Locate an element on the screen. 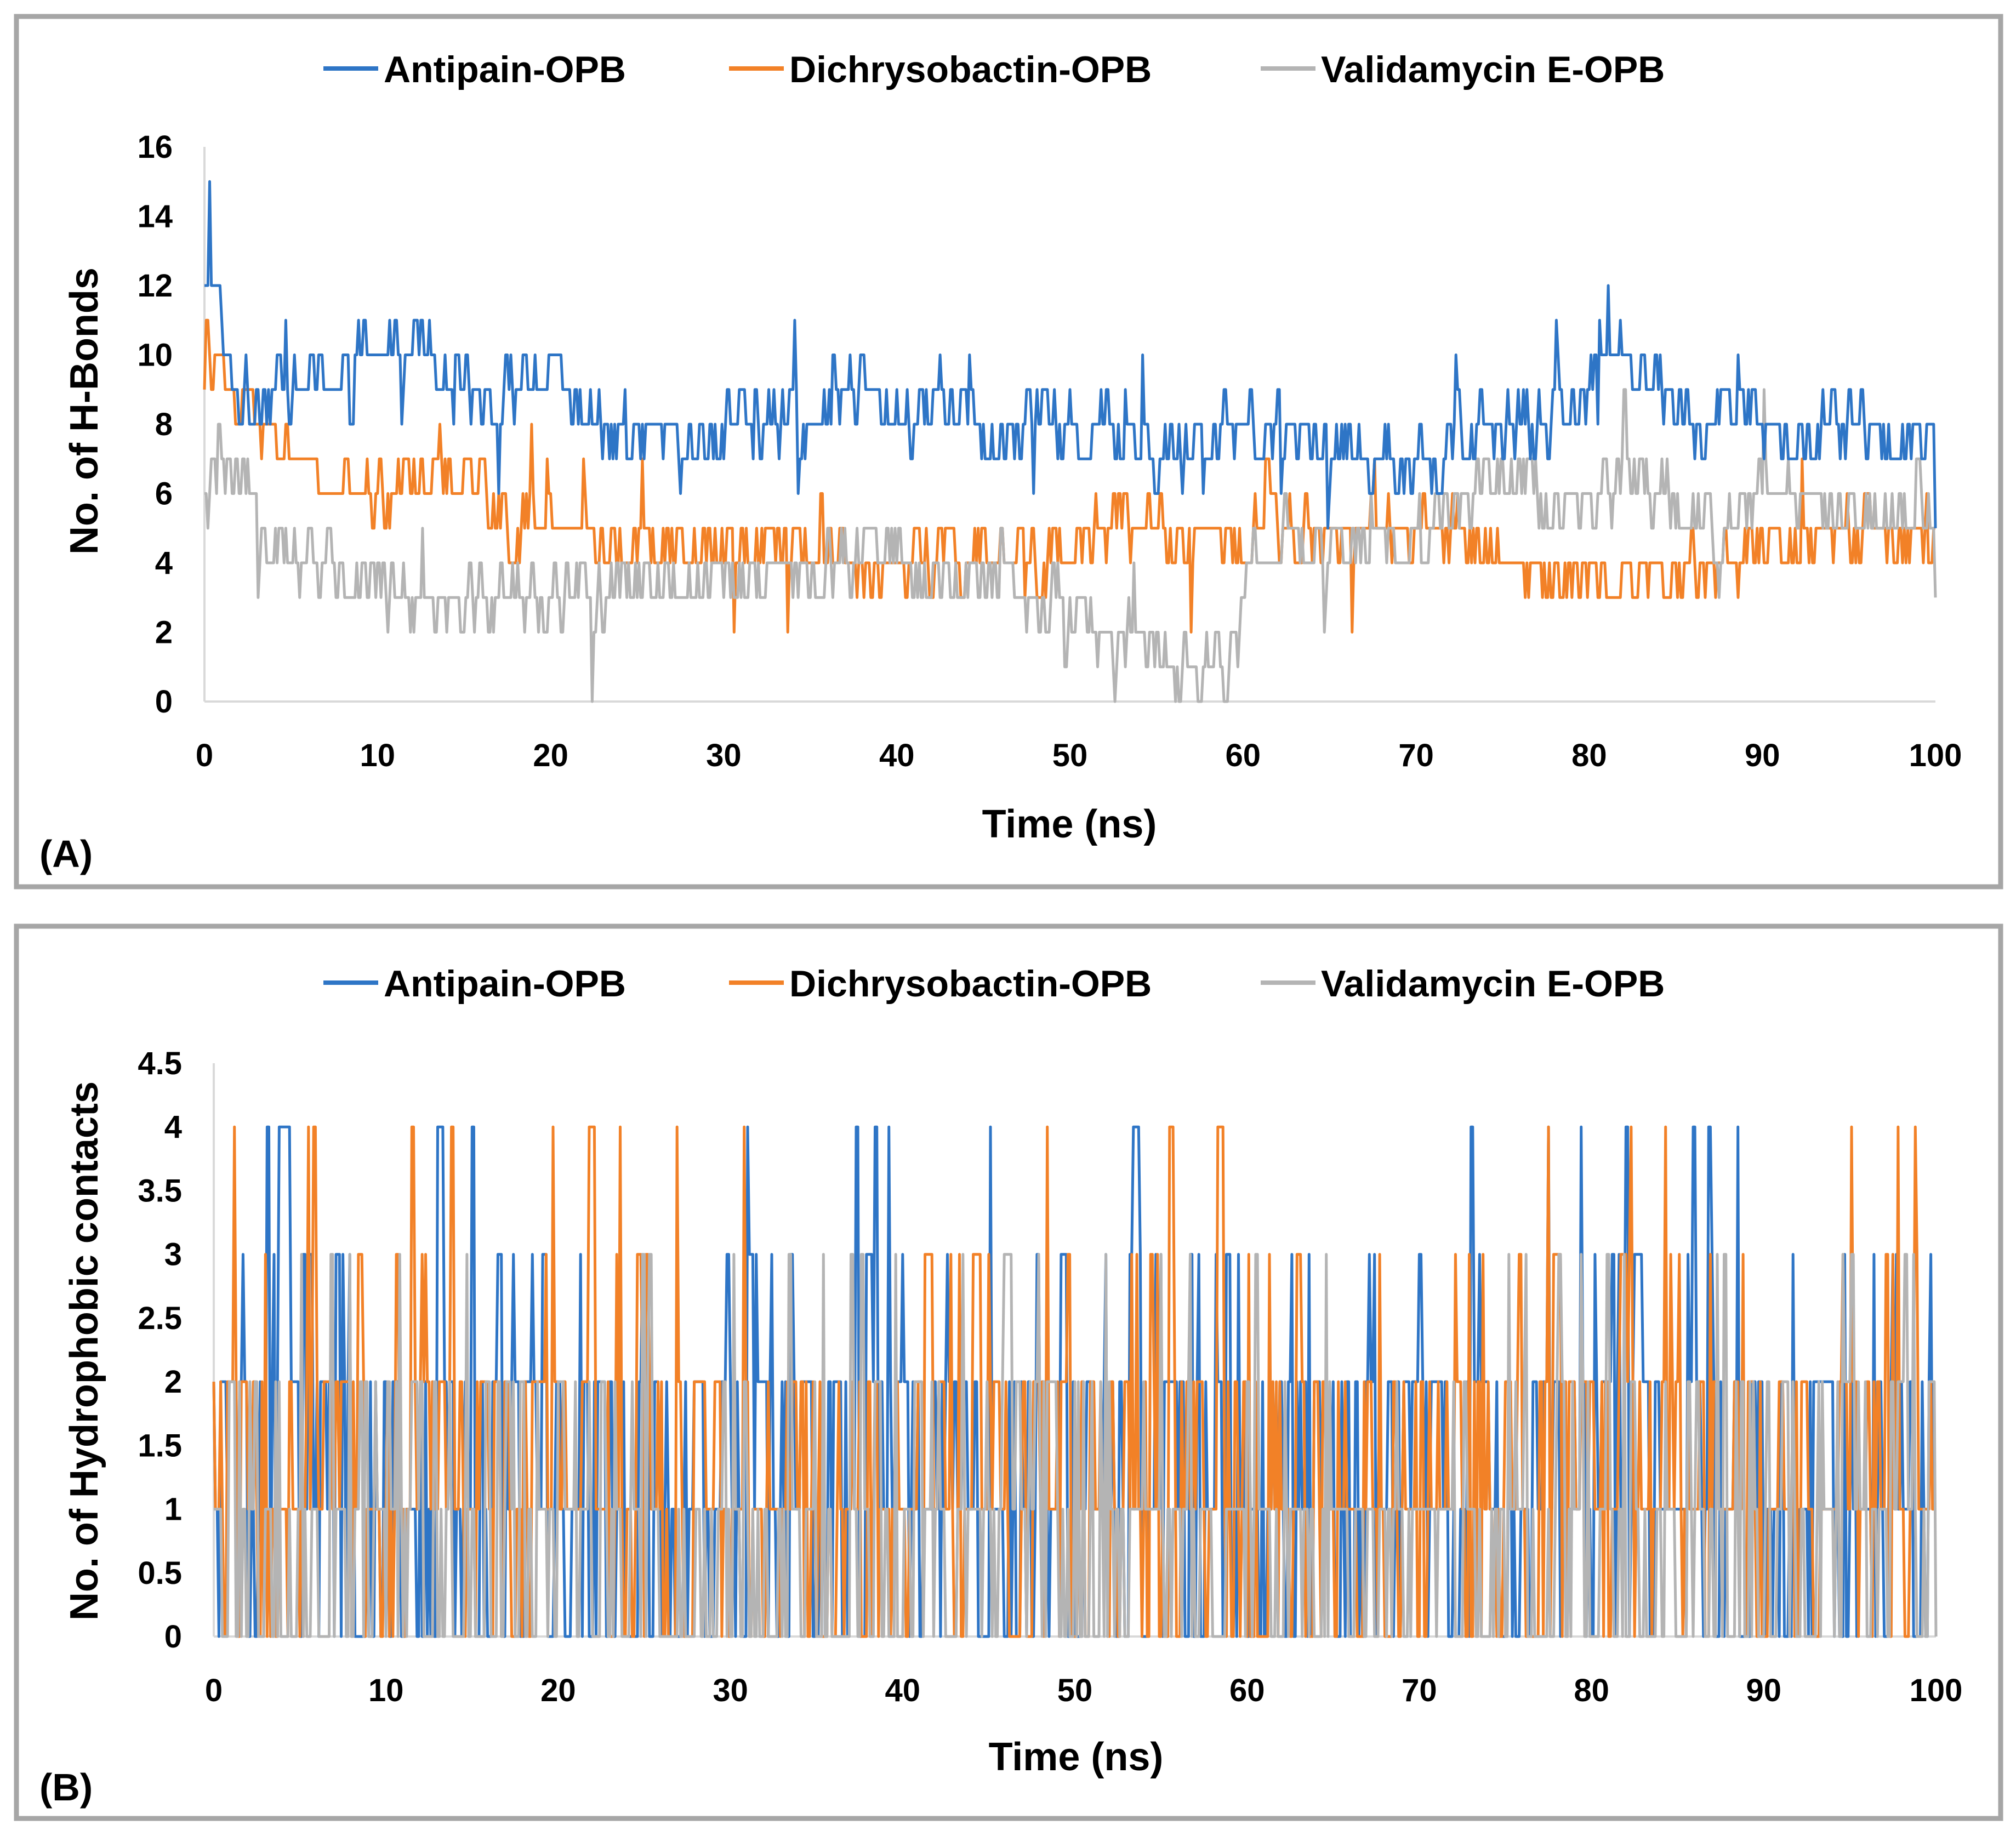 The height and width of the screenshot is (1836, 2016). panel-a-x-tick-label: 50 is located at coordinates (1070, 756).